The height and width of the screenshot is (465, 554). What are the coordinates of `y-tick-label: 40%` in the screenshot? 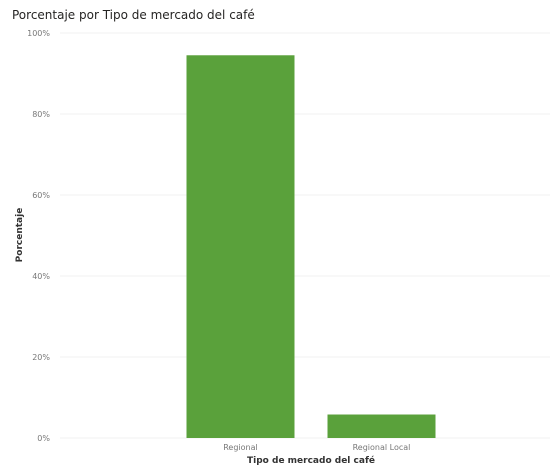 It's located at (41, 276).